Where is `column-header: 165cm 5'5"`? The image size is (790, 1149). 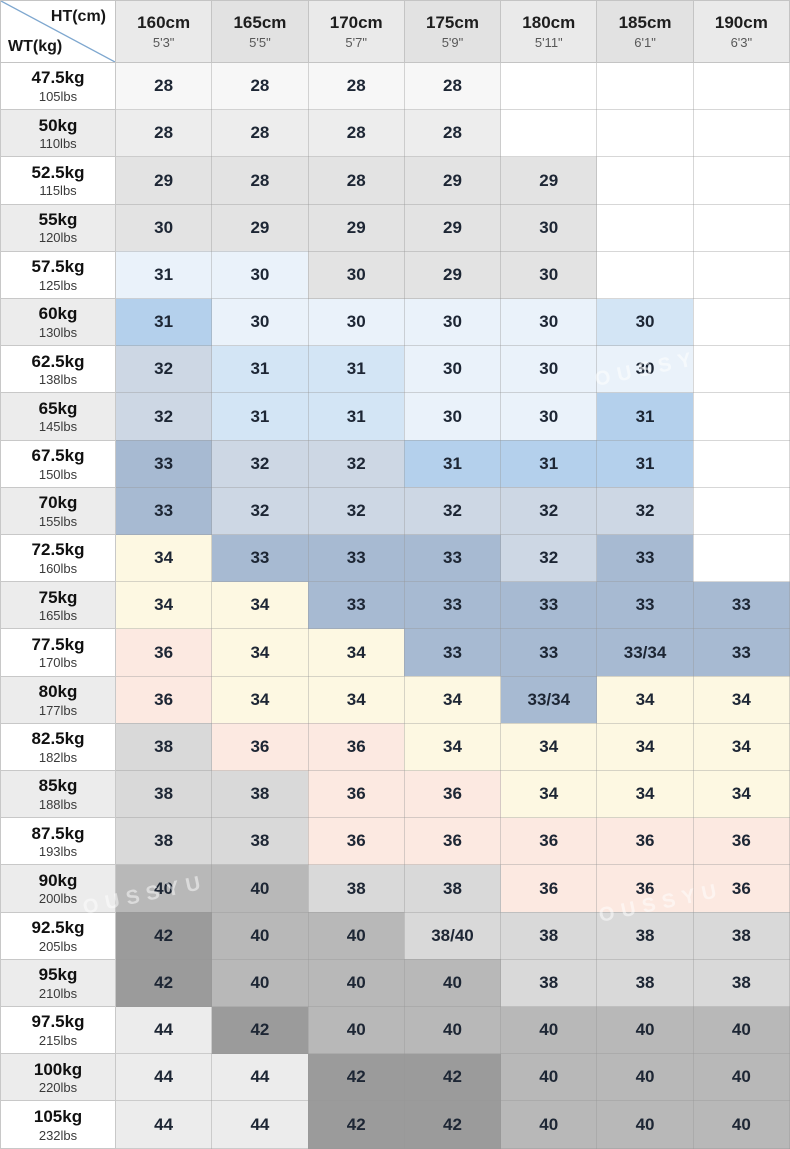 column-header: 165cm 5'5" is located at coordinates (260, 31).